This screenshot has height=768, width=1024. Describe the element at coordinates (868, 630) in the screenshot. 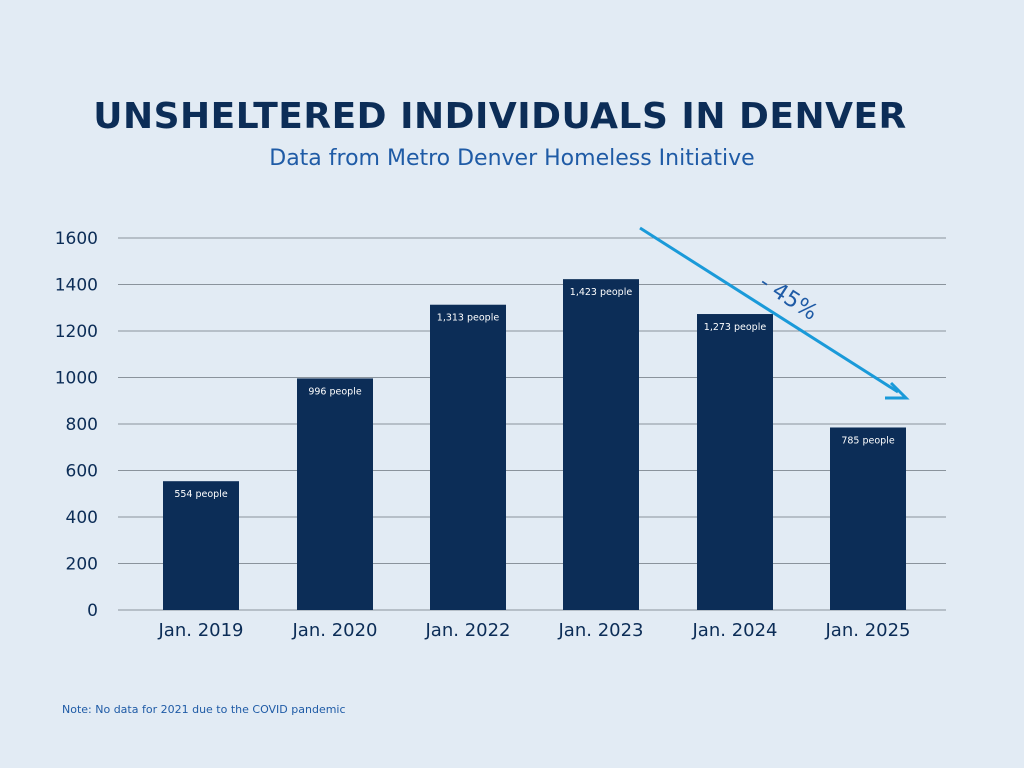

I see `x-category-label: Jan. 2025` at that location.